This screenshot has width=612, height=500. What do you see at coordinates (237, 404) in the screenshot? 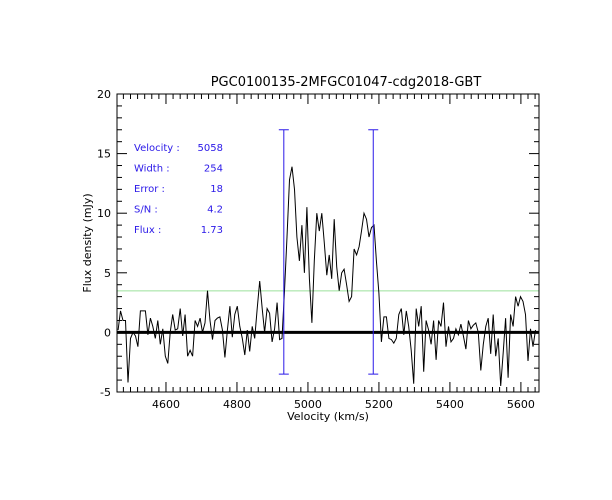
I see `x-tick-label: 4800` at bounding box center [237, 404].